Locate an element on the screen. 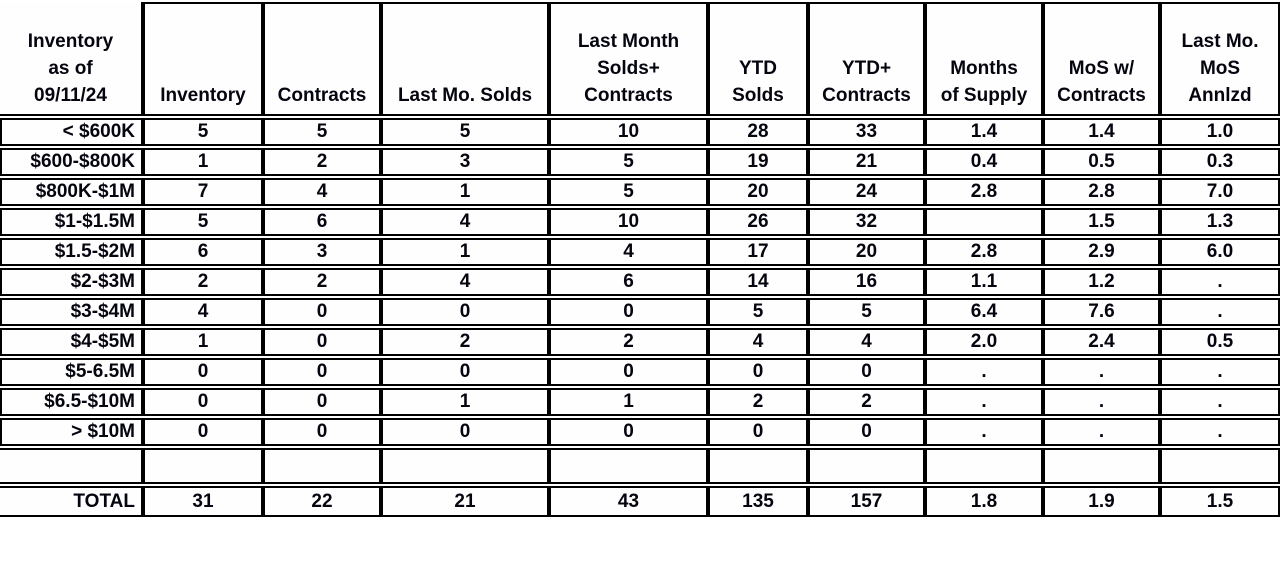 The height and width of the screenshot is (572, 1280). cell: 17 is located at coordinates (758, 252).